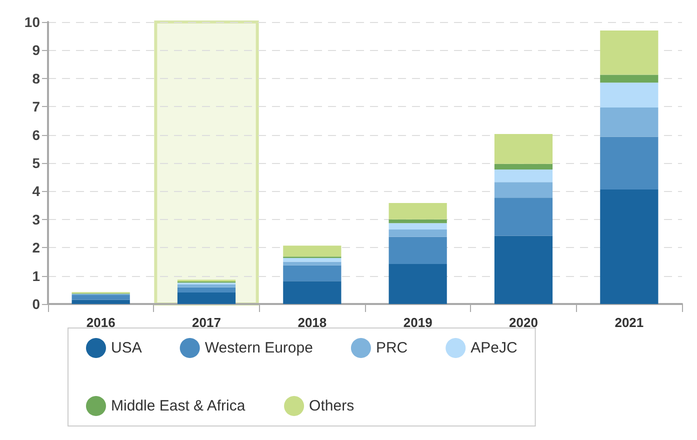 The image size is (697, 440). Describe the element at coordinates (178, 406) in the screenshot. I see `legend-label: Middle East & Africa` at that location.